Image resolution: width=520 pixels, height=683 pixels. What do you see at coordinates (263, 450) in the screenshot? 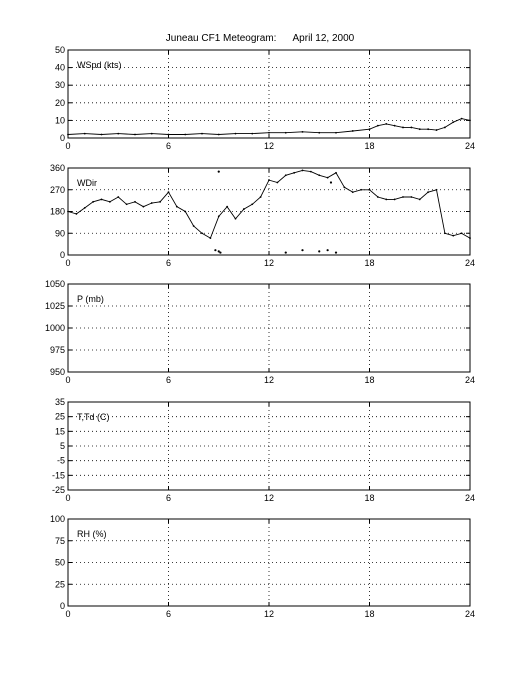
I see `temperature-dewpoint-panel: 0 6 12 18 24 -25 -15 -5 5 15 25 35 T,Td (C)` at bounding box center [263, 450].